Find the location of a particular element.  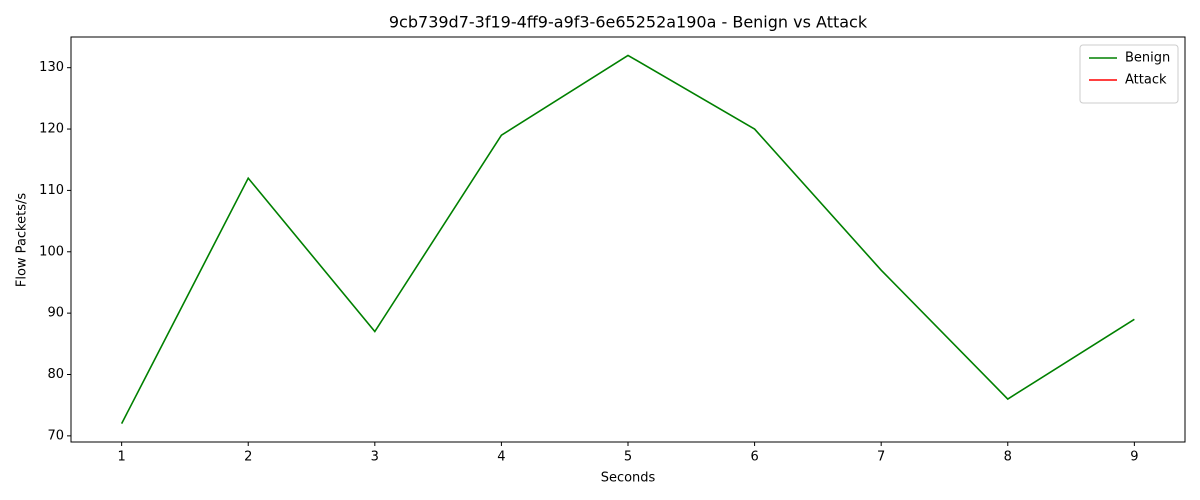

y-tick-label: 90 is located at coordinates (55, 313).